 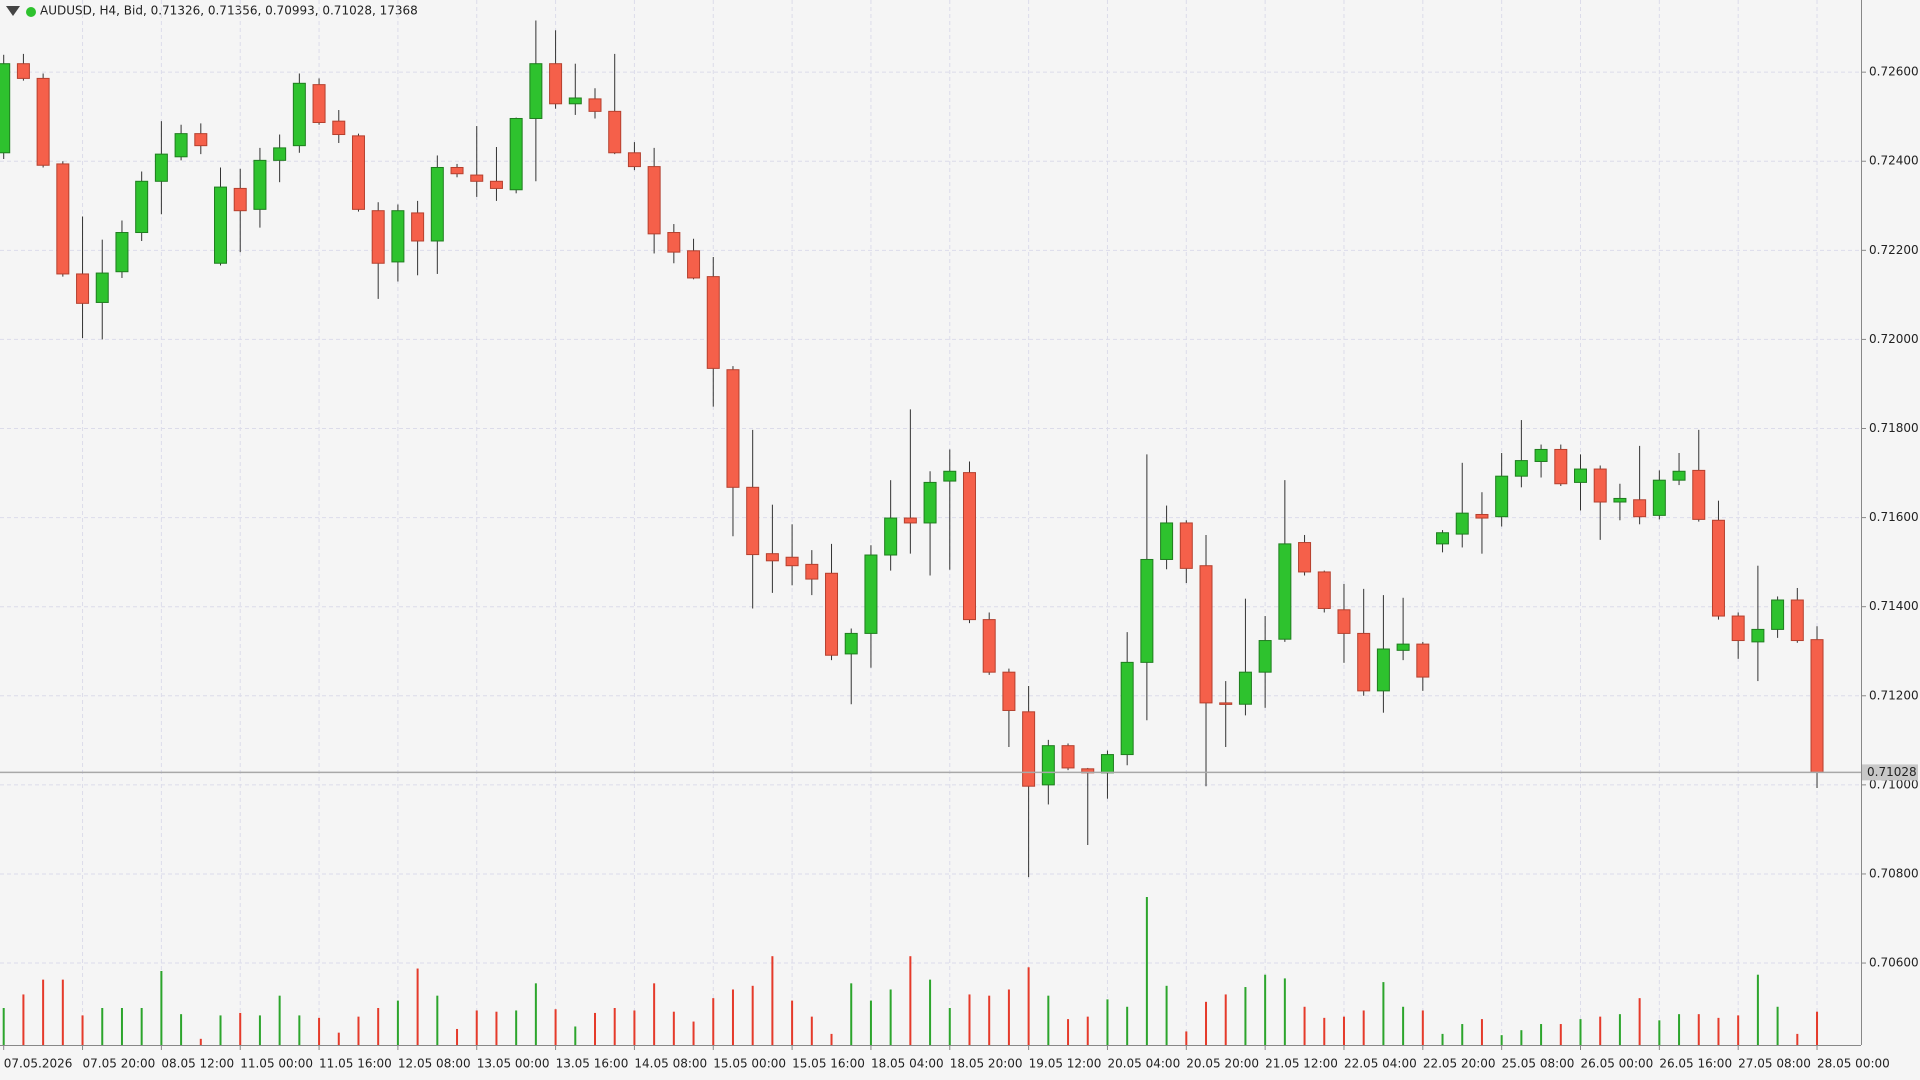 I want to click on menu-arrow, so click(x=13, y=11).